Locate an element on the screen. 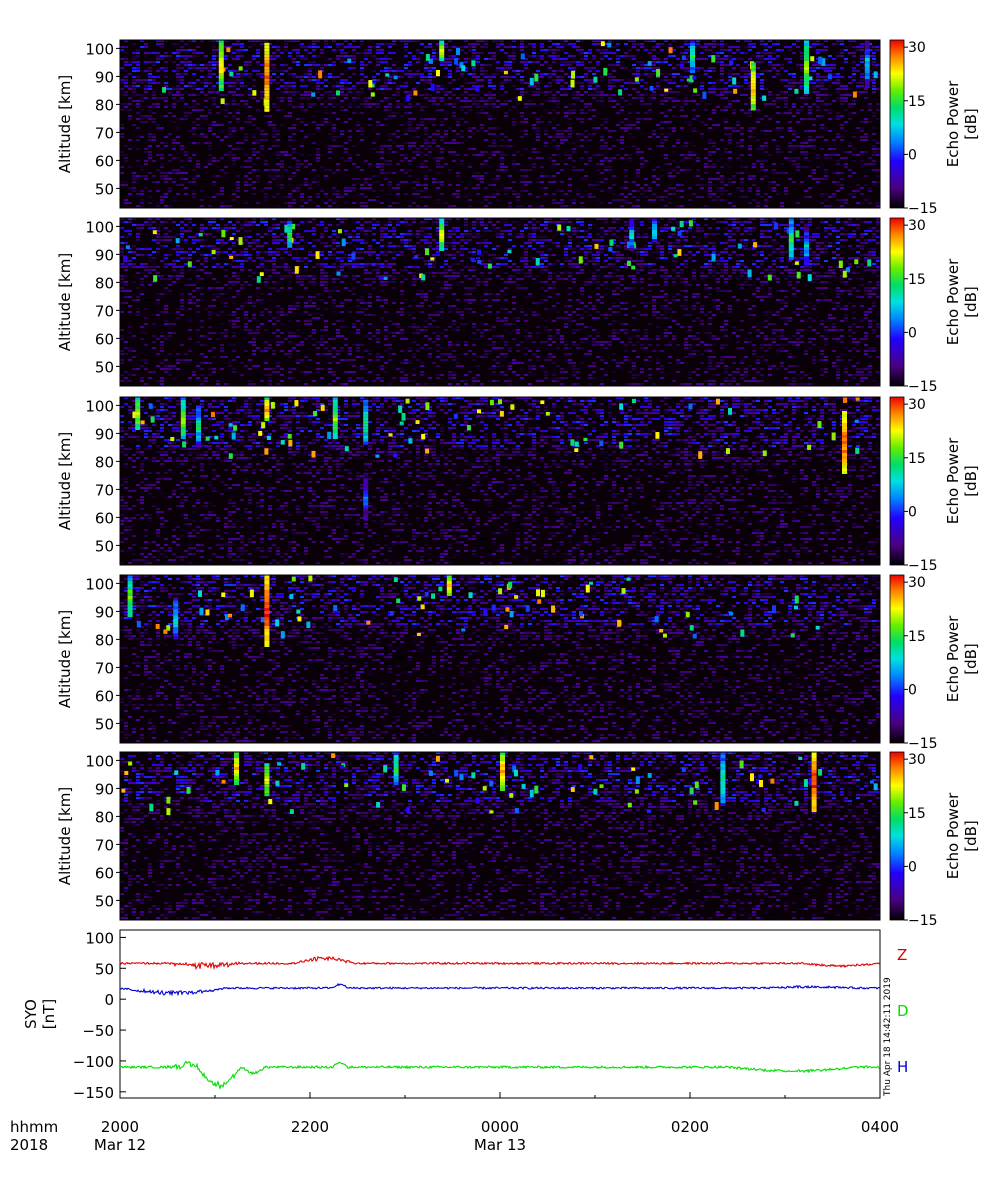  panel-frame is located at coordinates (500, 481).